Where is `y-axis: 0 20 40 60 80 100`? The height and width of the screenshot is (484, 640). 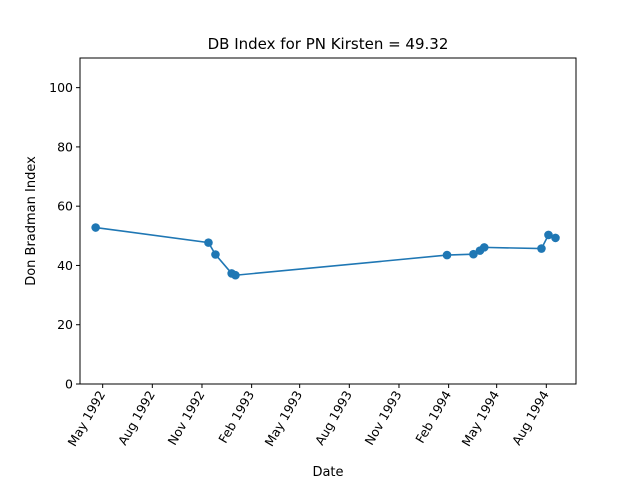
y-axis: 0 20 40 60 80 100 is located at coordinates (64, 236).